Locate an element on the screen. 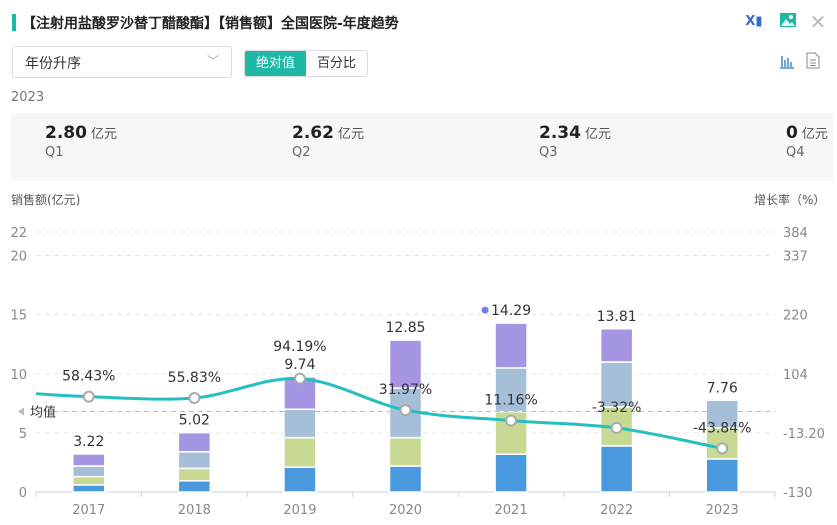 The width and height of the screenshot is (837, 525). growth-label: 31.97% is located at coordinates (405, 390).